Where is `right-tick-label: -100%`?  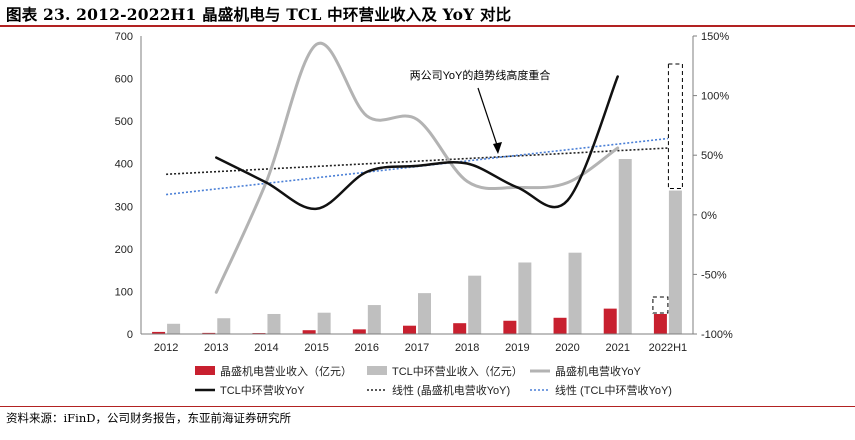
right-tick-label: -100% is located at coordinates (717, 335).